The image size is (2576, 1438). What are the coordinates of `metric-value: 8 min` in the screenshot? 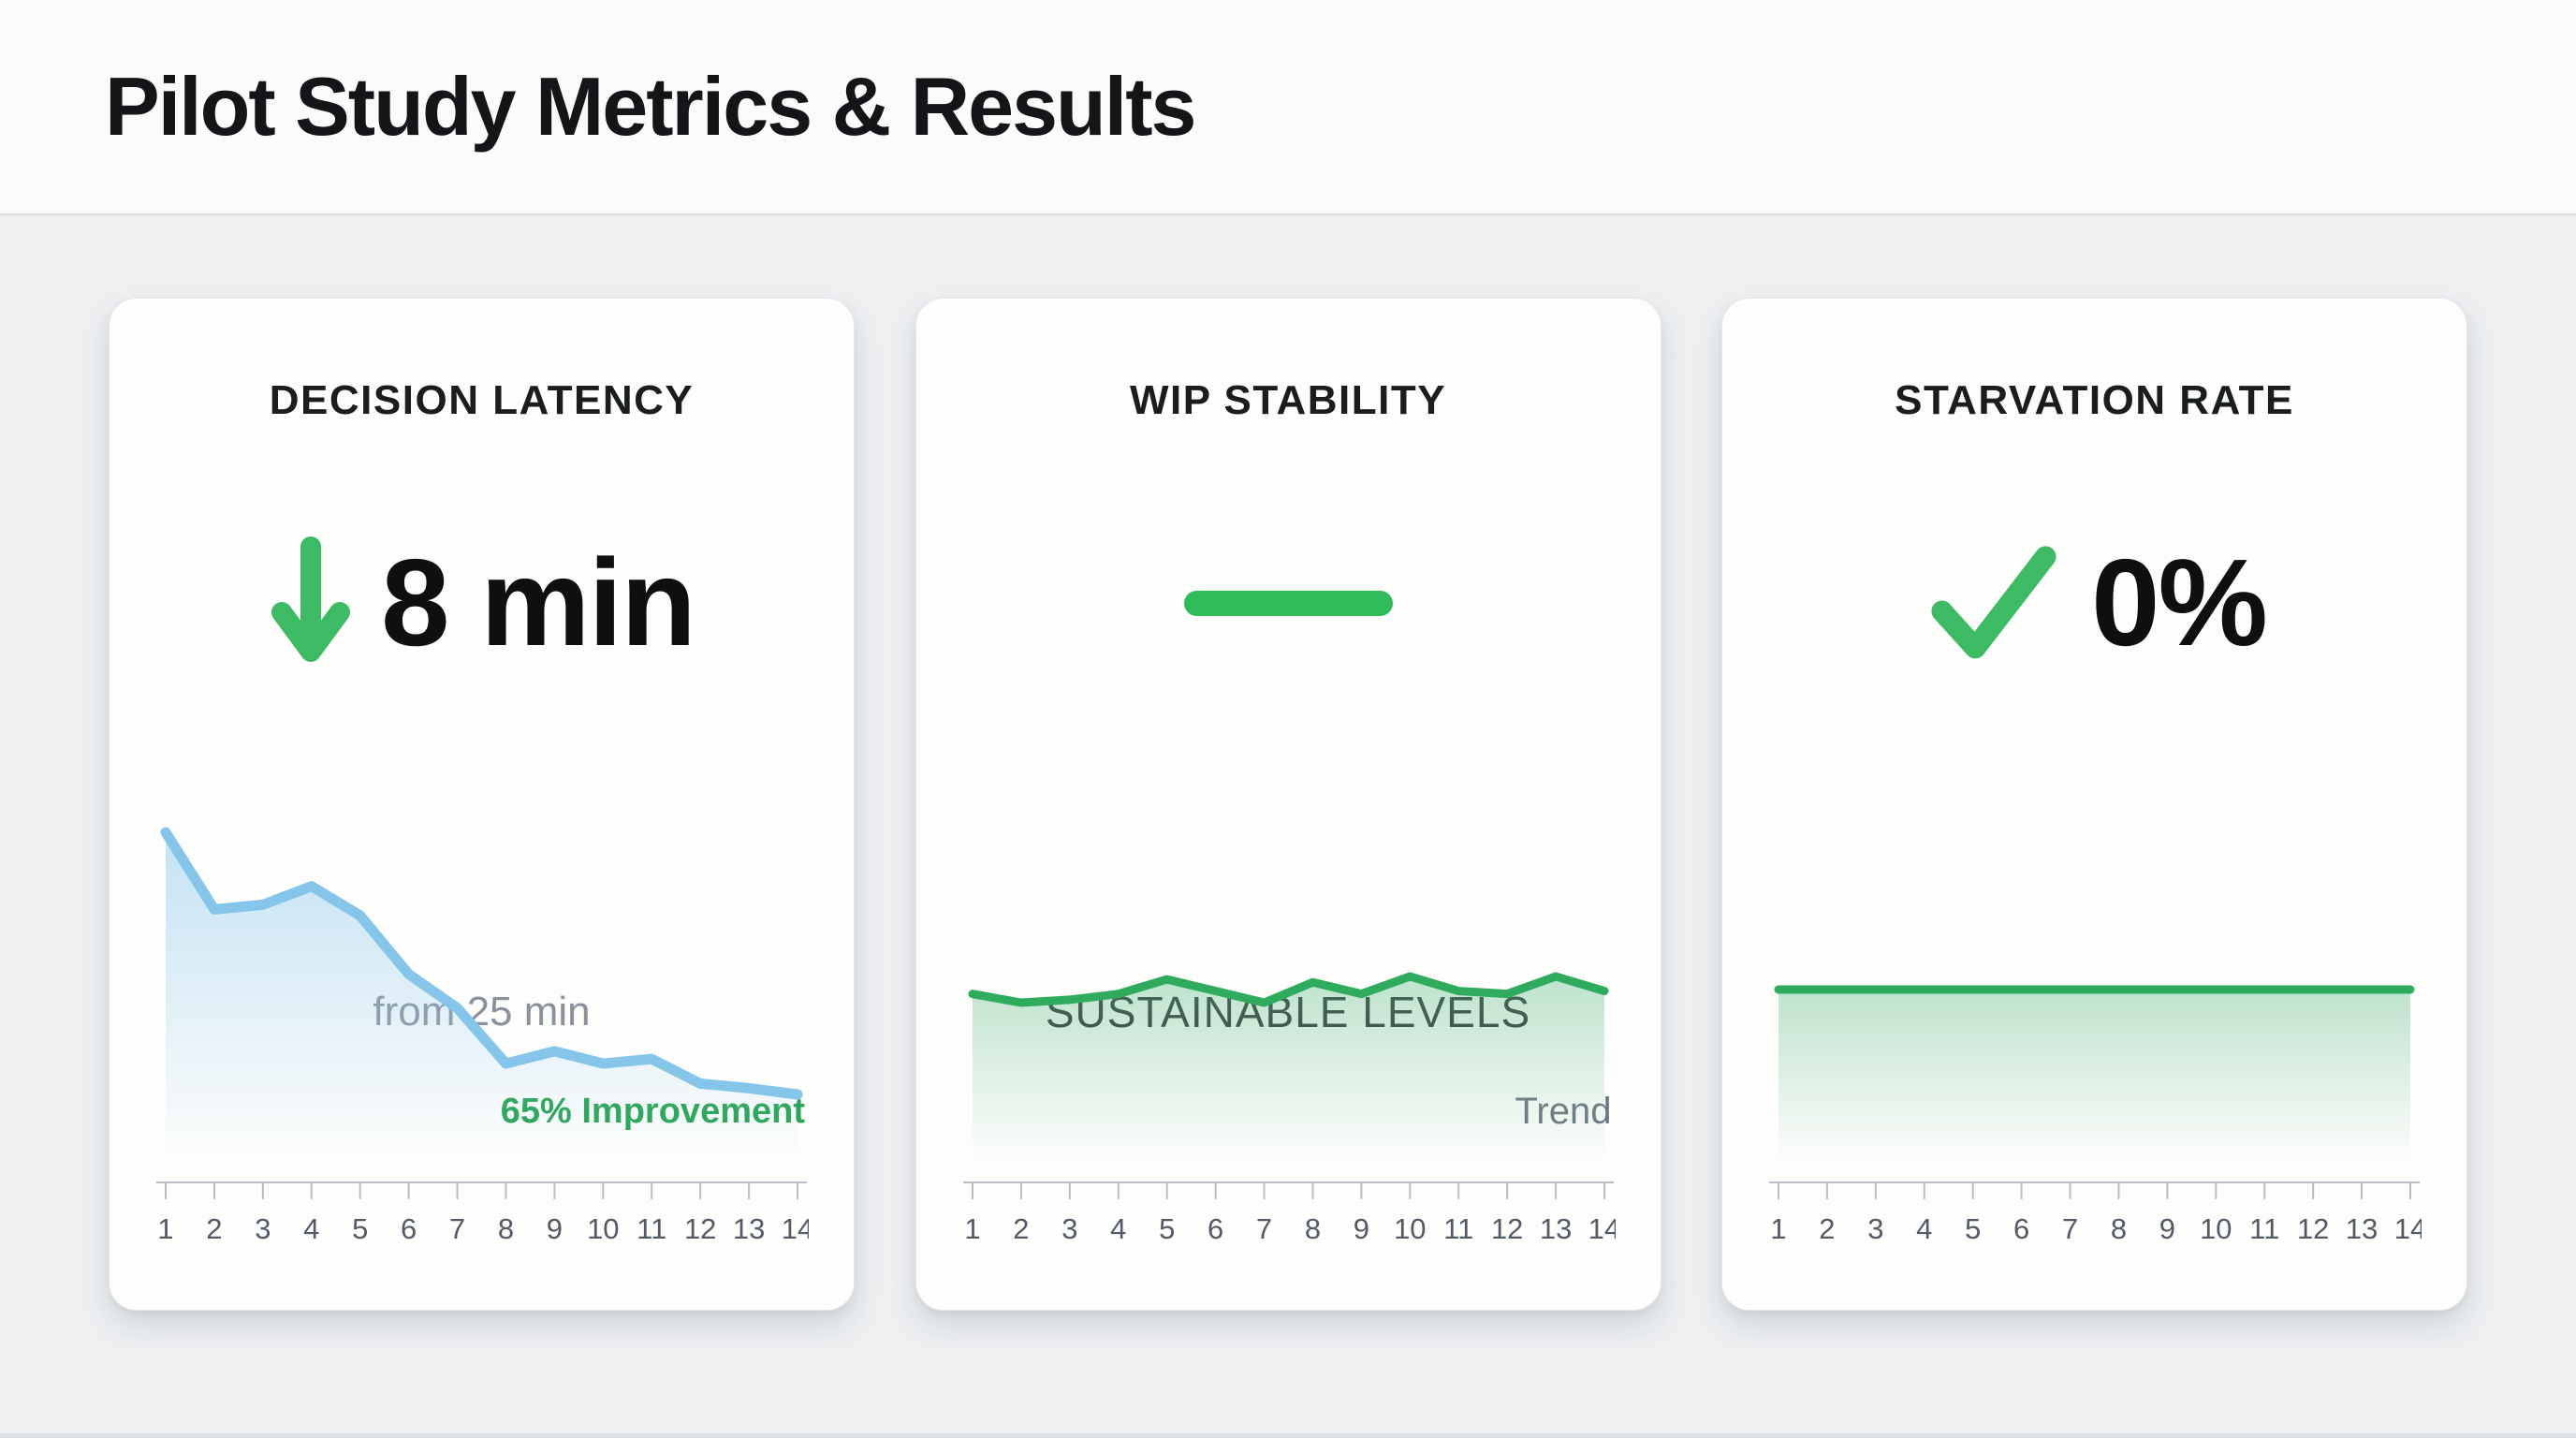 It's located at (538, 602).